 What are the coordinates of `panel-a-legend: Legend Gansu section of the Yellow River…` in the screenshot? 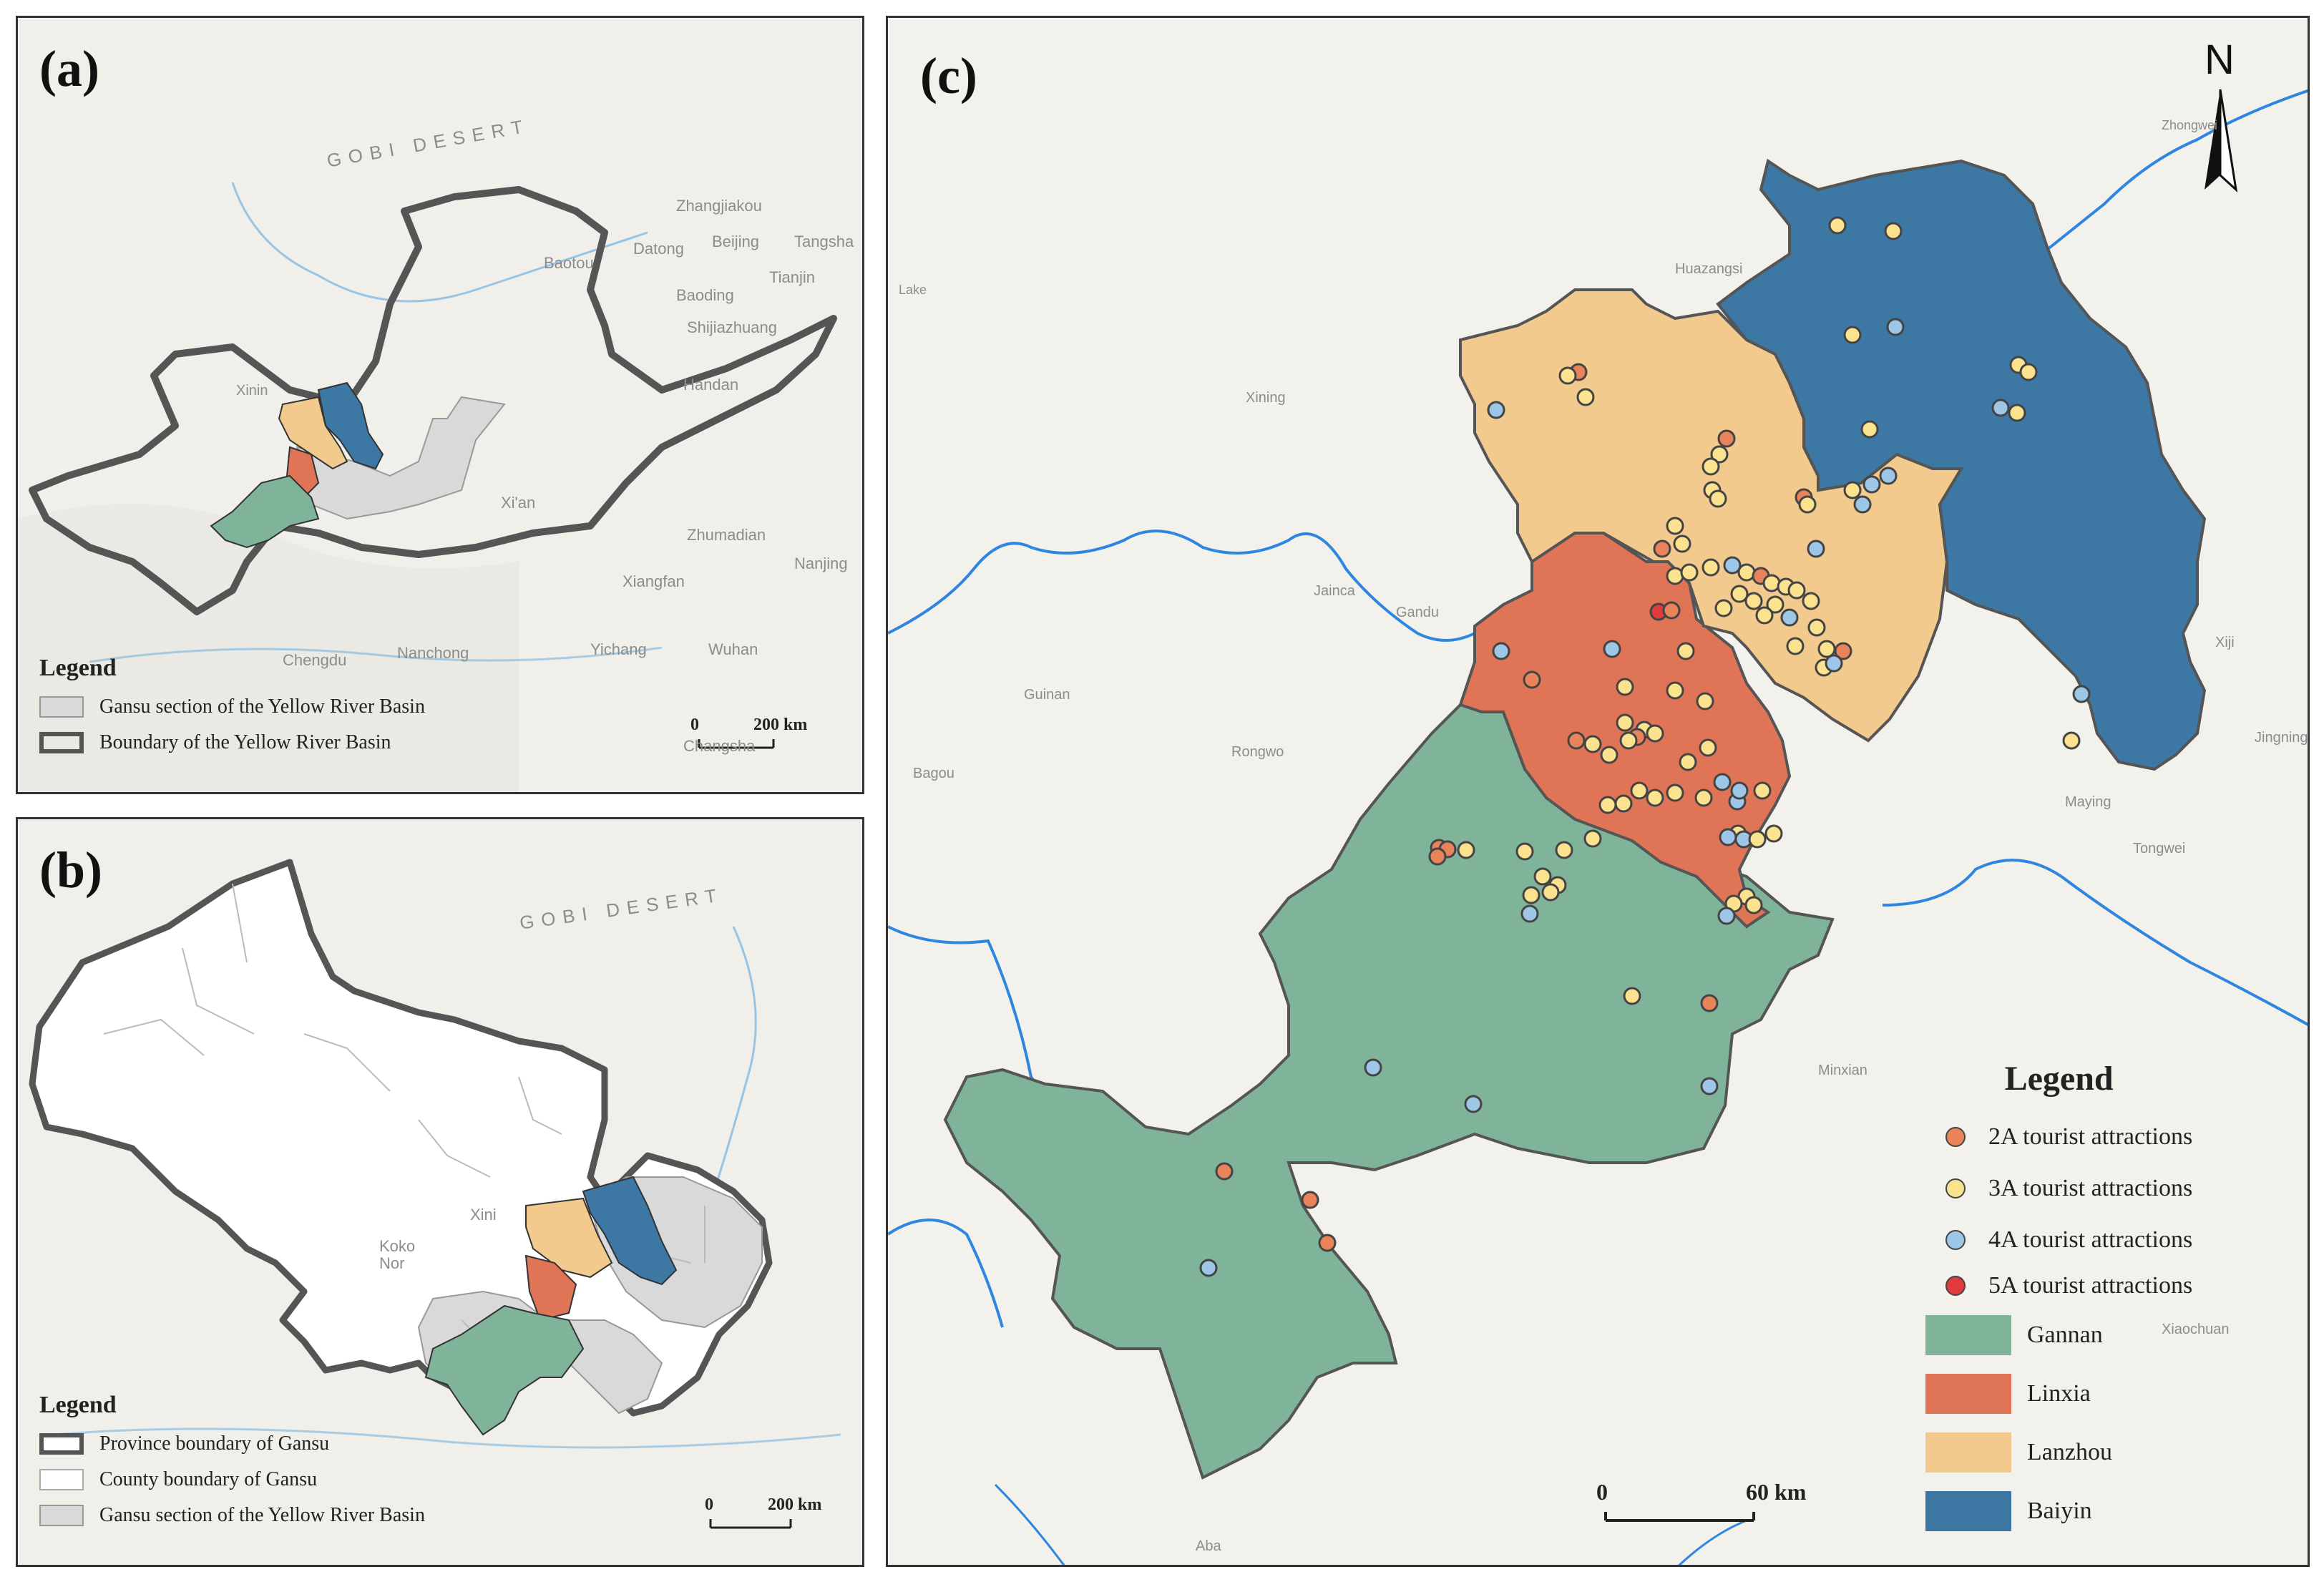 It's located at (232, 708).